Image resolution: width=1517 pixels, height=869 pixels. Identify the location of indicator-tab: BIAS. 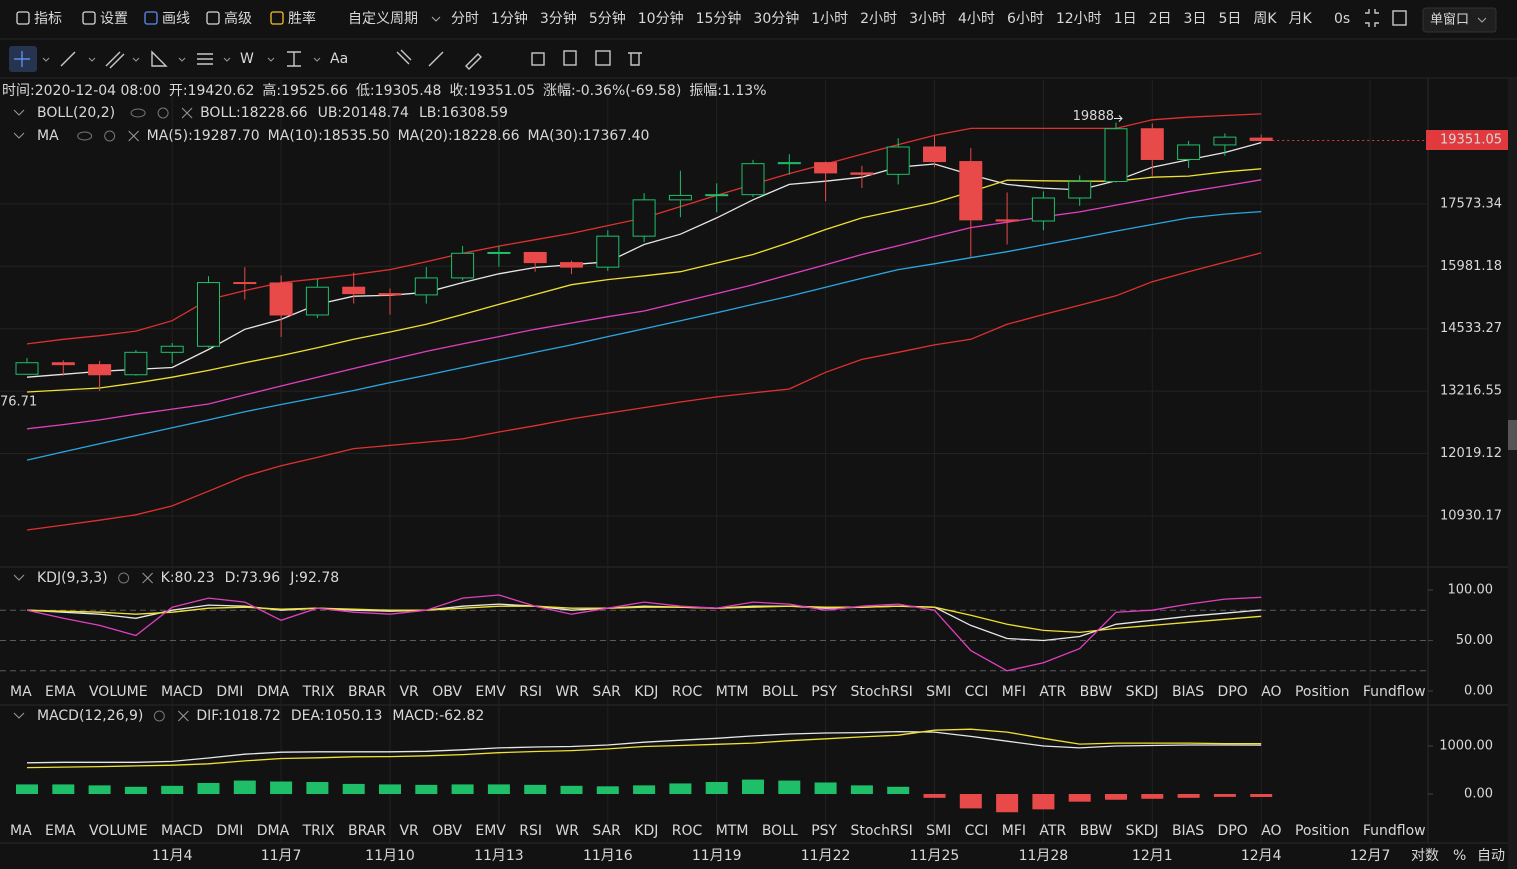
(1188, 692).